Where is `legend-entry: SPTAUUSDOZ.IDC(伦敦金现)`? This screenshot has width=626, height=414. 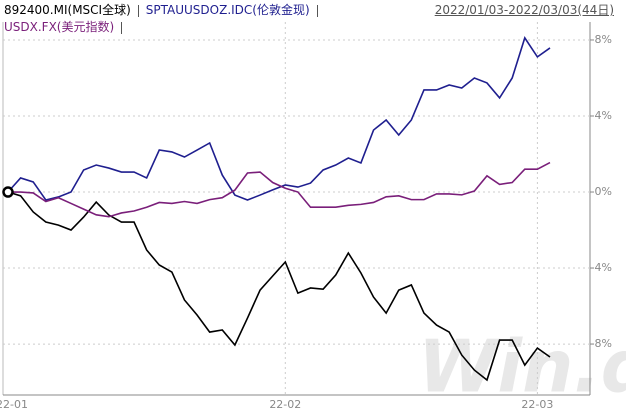
legend-entry: SPTAUUSDOZ.IDC(伦敦金现) is located at coordinates (227, 10).